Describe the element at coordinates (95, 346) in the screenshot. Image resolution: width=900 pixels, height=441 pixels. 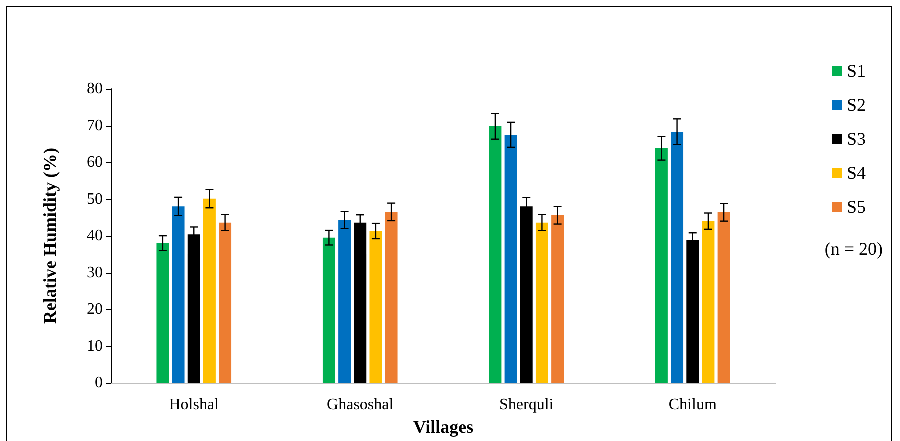
I see `y-tick-label: 10` at that location.